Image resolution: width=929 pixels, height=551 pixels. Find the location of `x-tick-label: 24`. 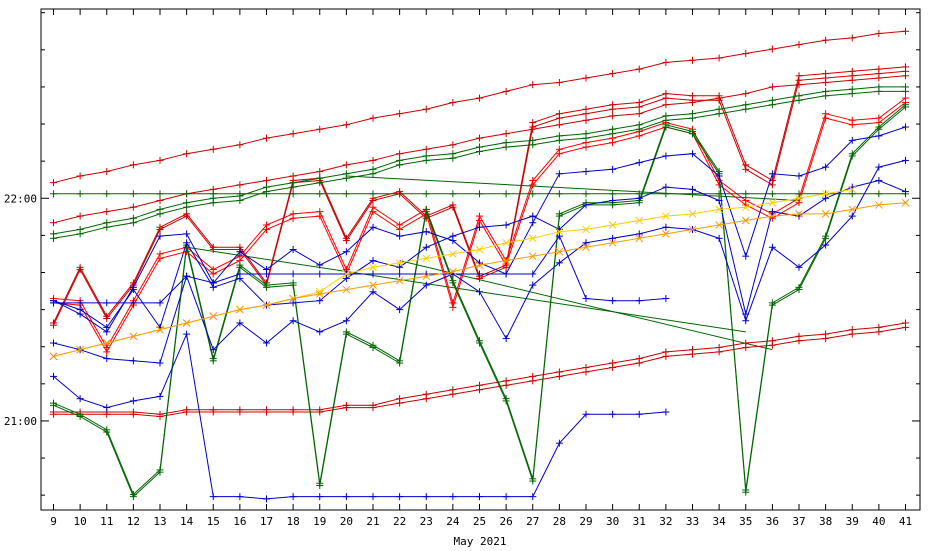

x-tick-label: 24 is located at coordinates (453, 521).